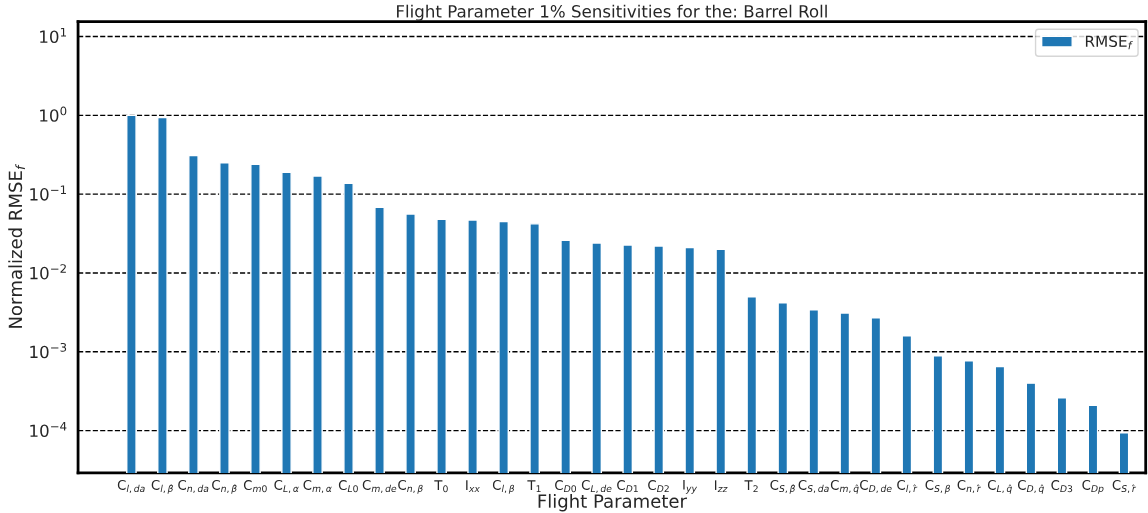 The height and width of the screenshot is (513, 1148). I want to click on x-tick-label: C$_{L0}$, so click(348, 486).